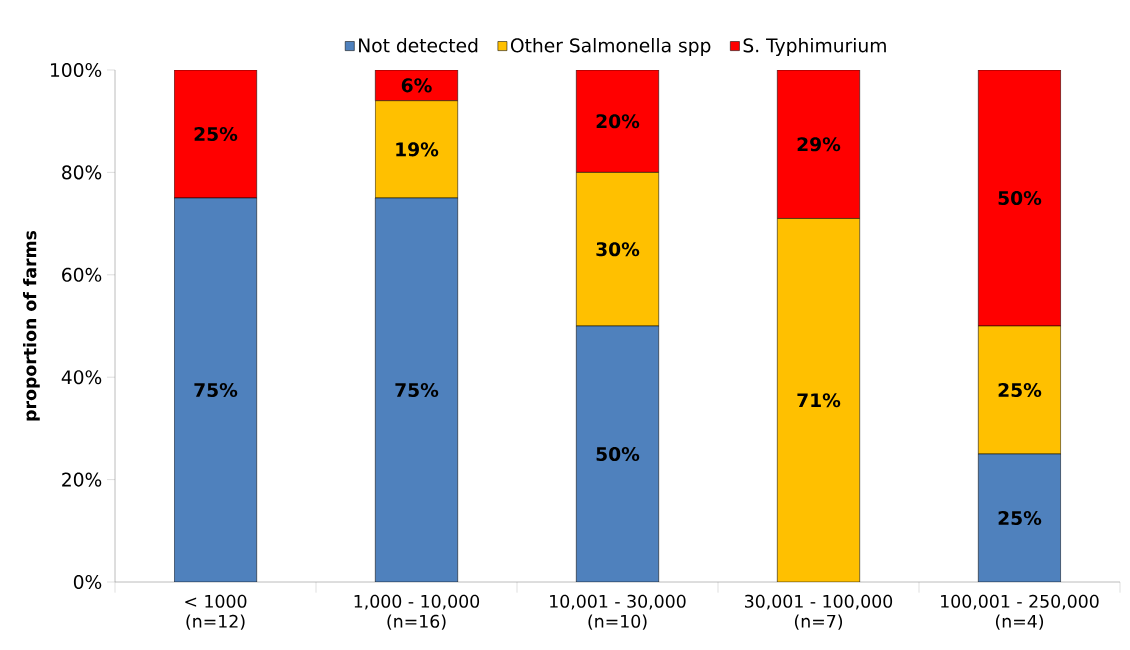  What do you see at coordinates (819, 400) in the screenshot?
I see `data-label: 71%` at bounding box center [819, 400].